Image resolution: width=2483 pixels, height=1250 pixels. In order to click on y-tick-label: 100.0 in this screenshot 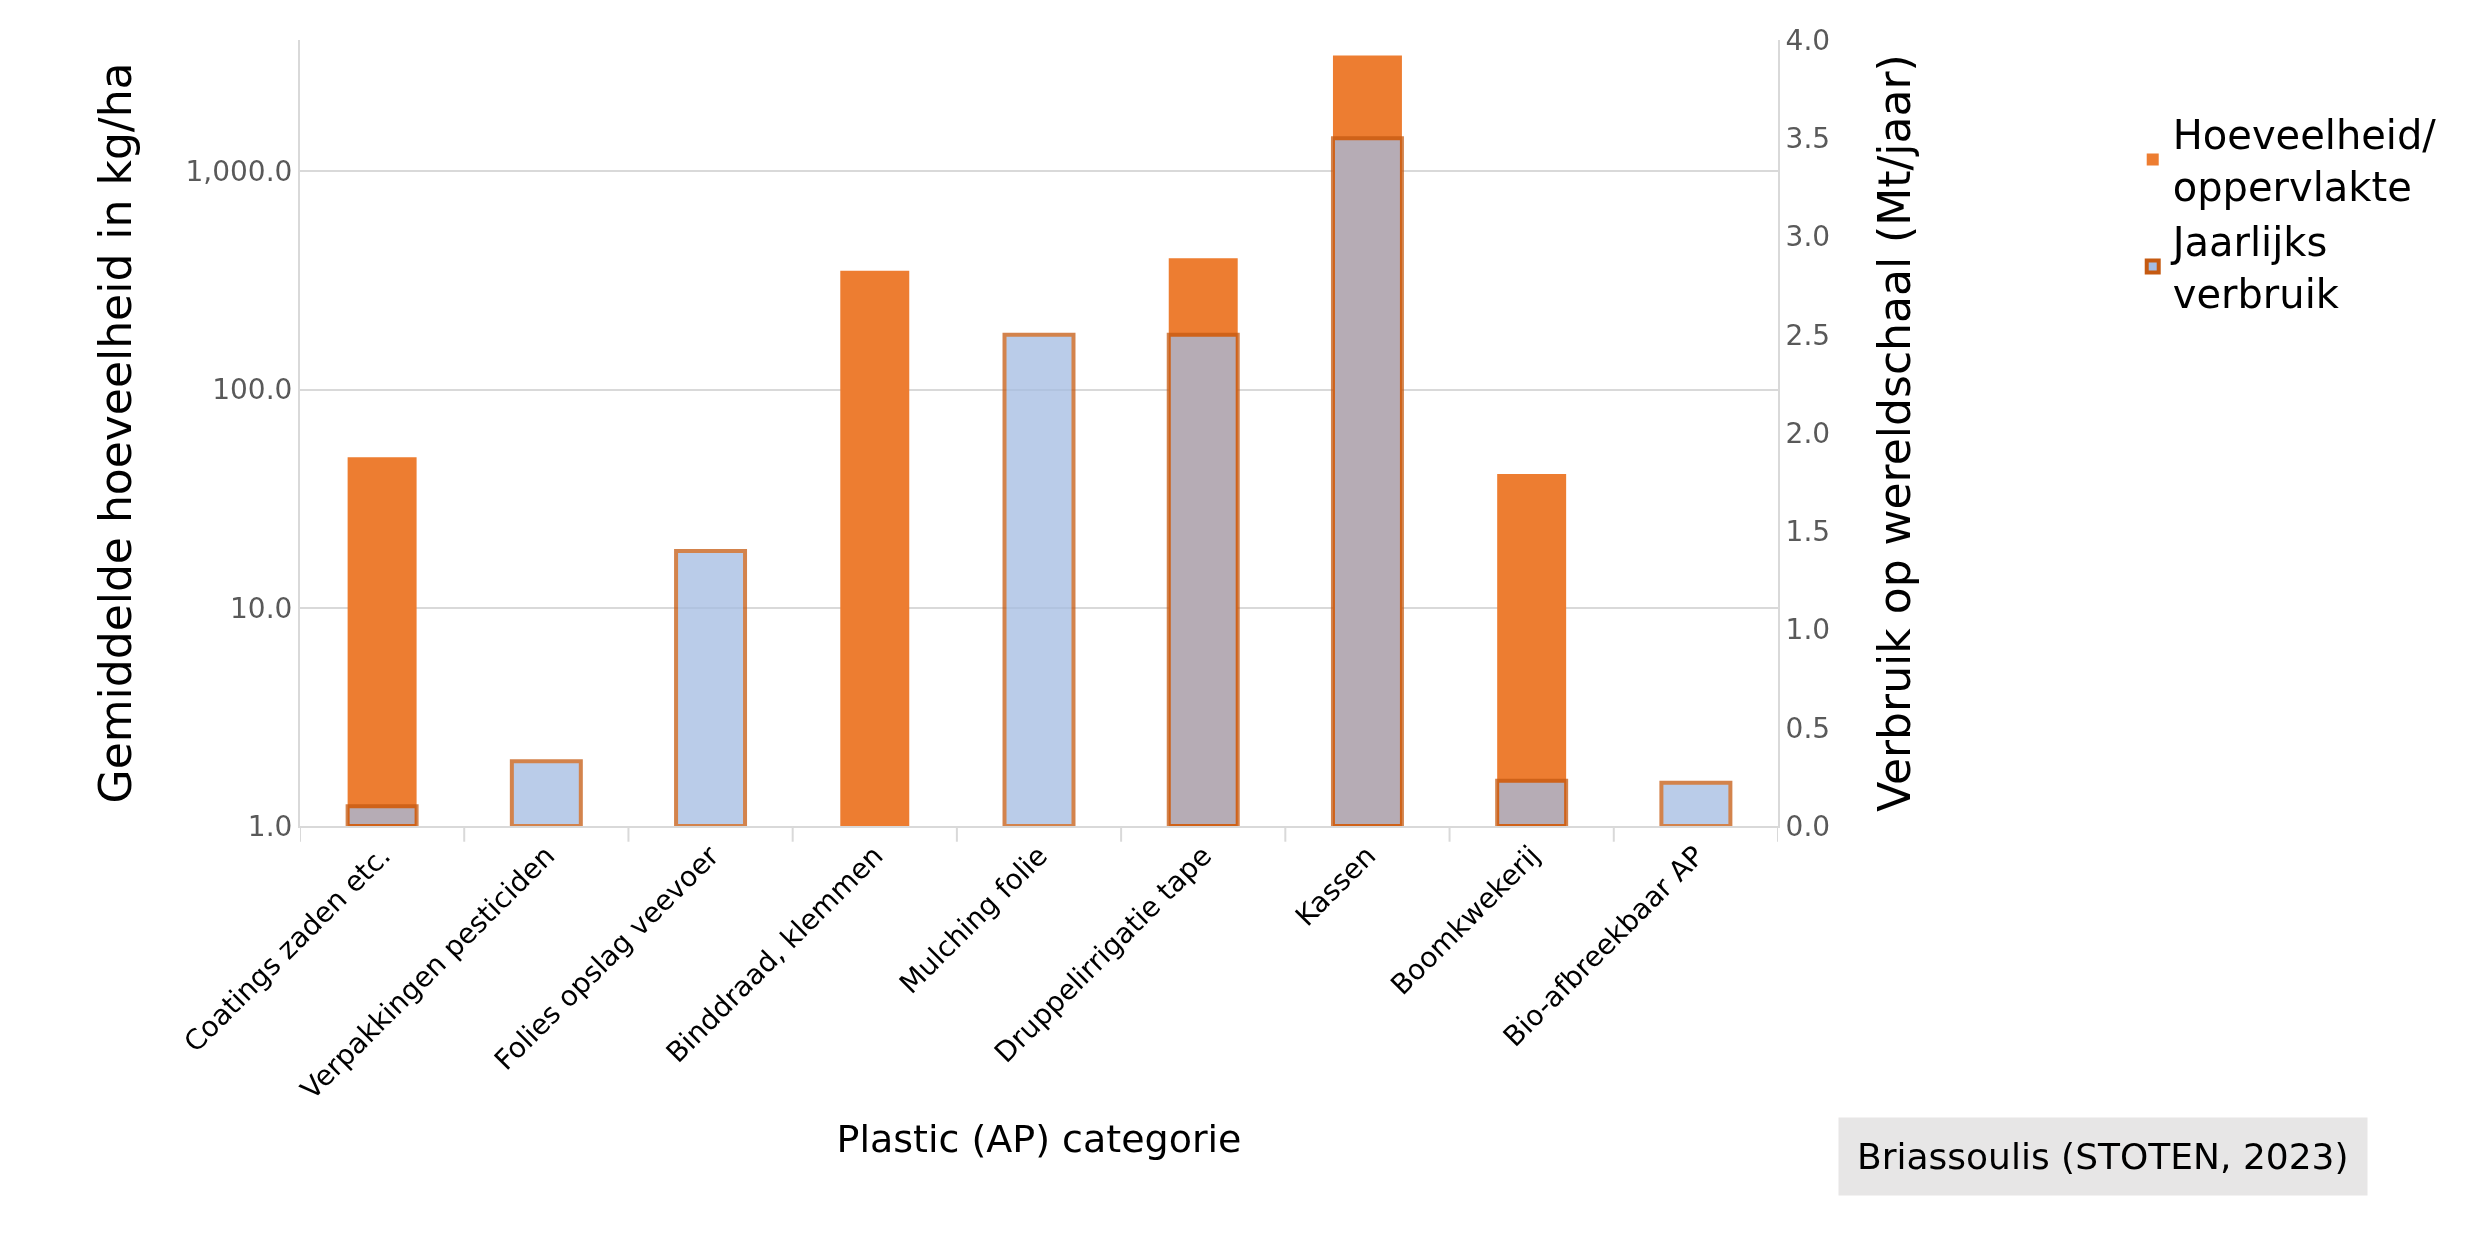, I will do `click(252, 390)`.